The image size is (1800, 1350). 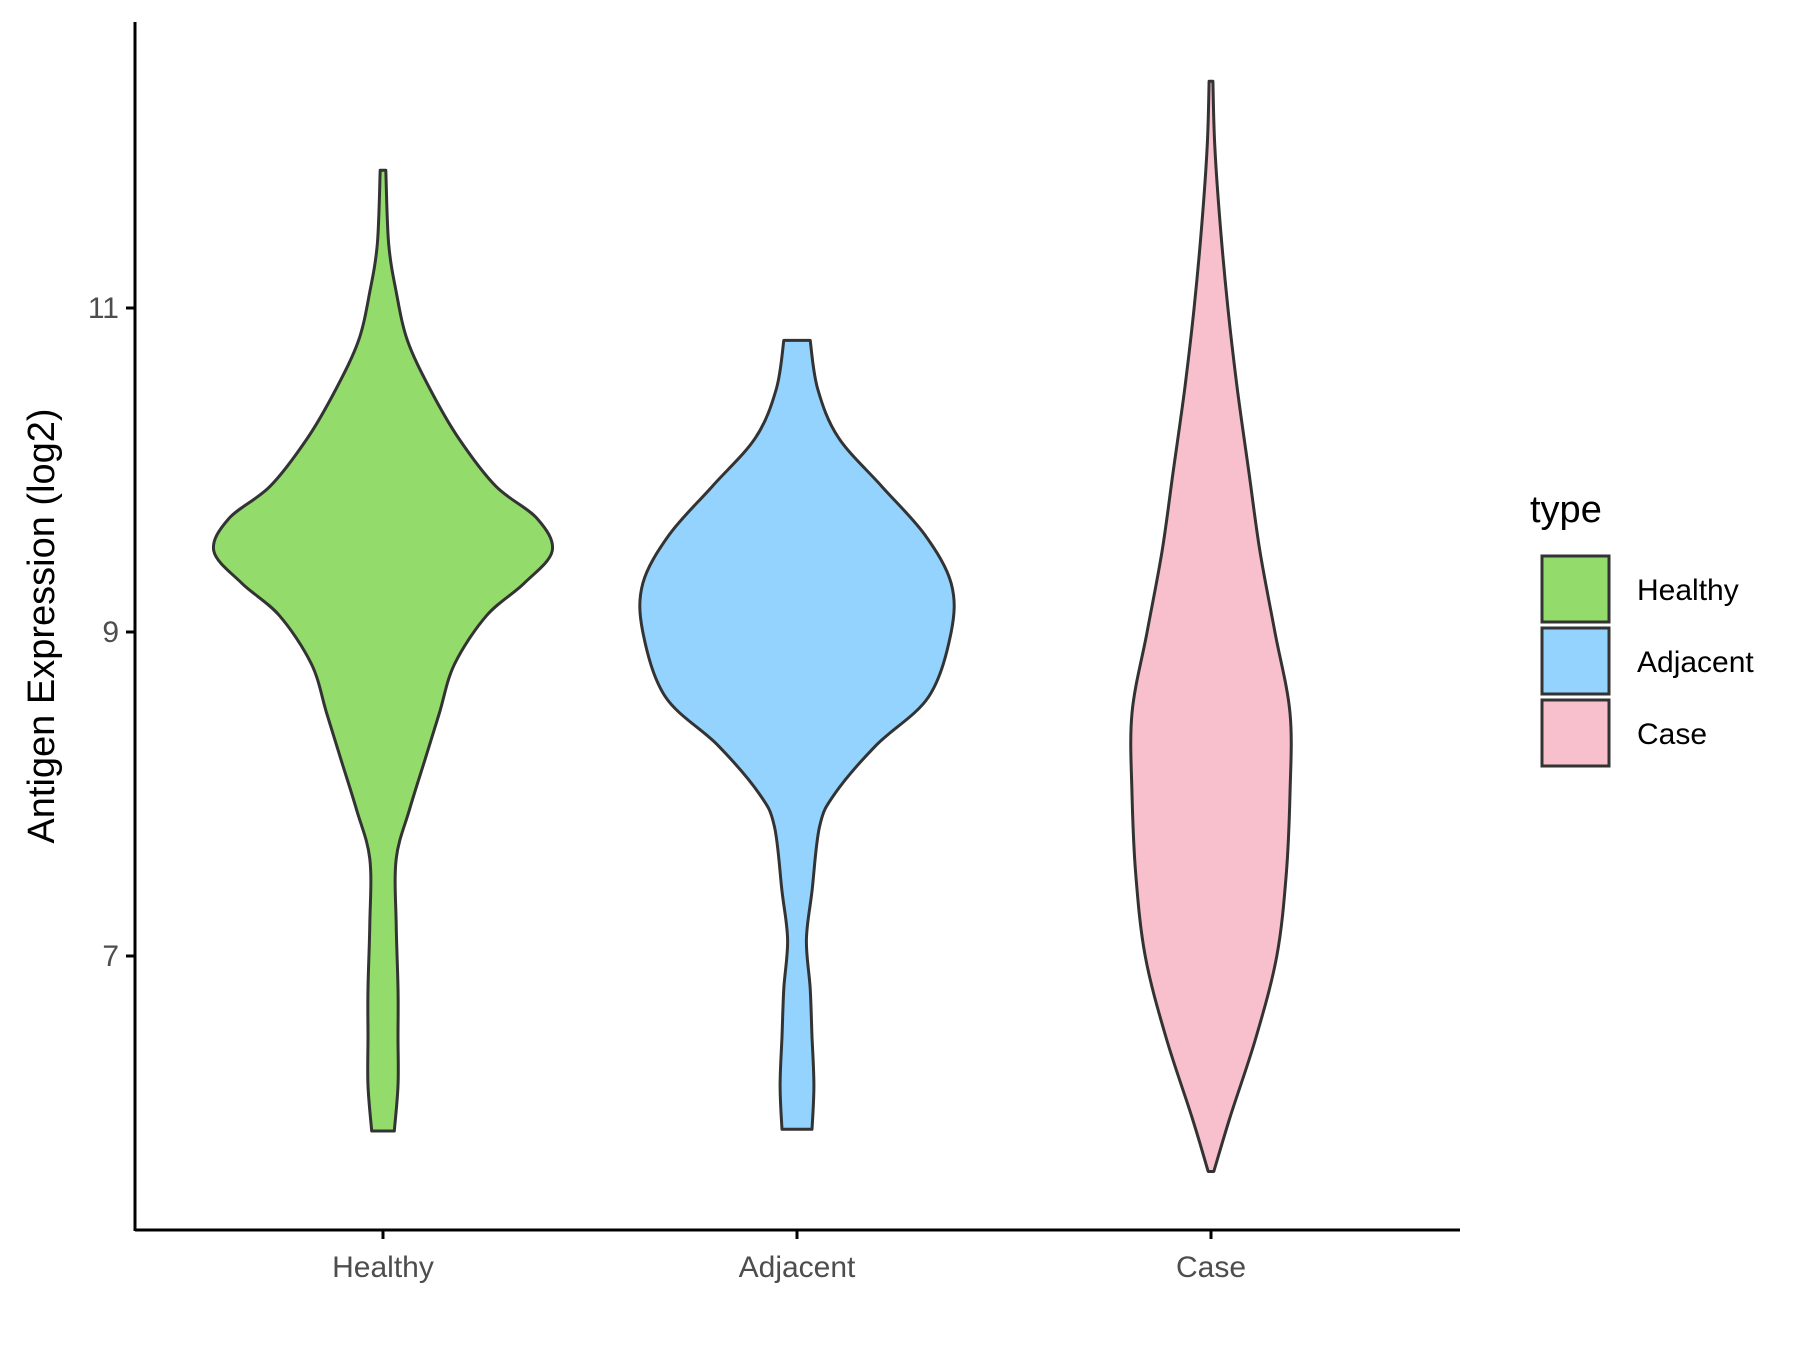 What do you see at coordinates (797, 1267) in the screenshot?
I see `x-tick-label-adjacent: Adjacent` at bounding box center [797, 1267].